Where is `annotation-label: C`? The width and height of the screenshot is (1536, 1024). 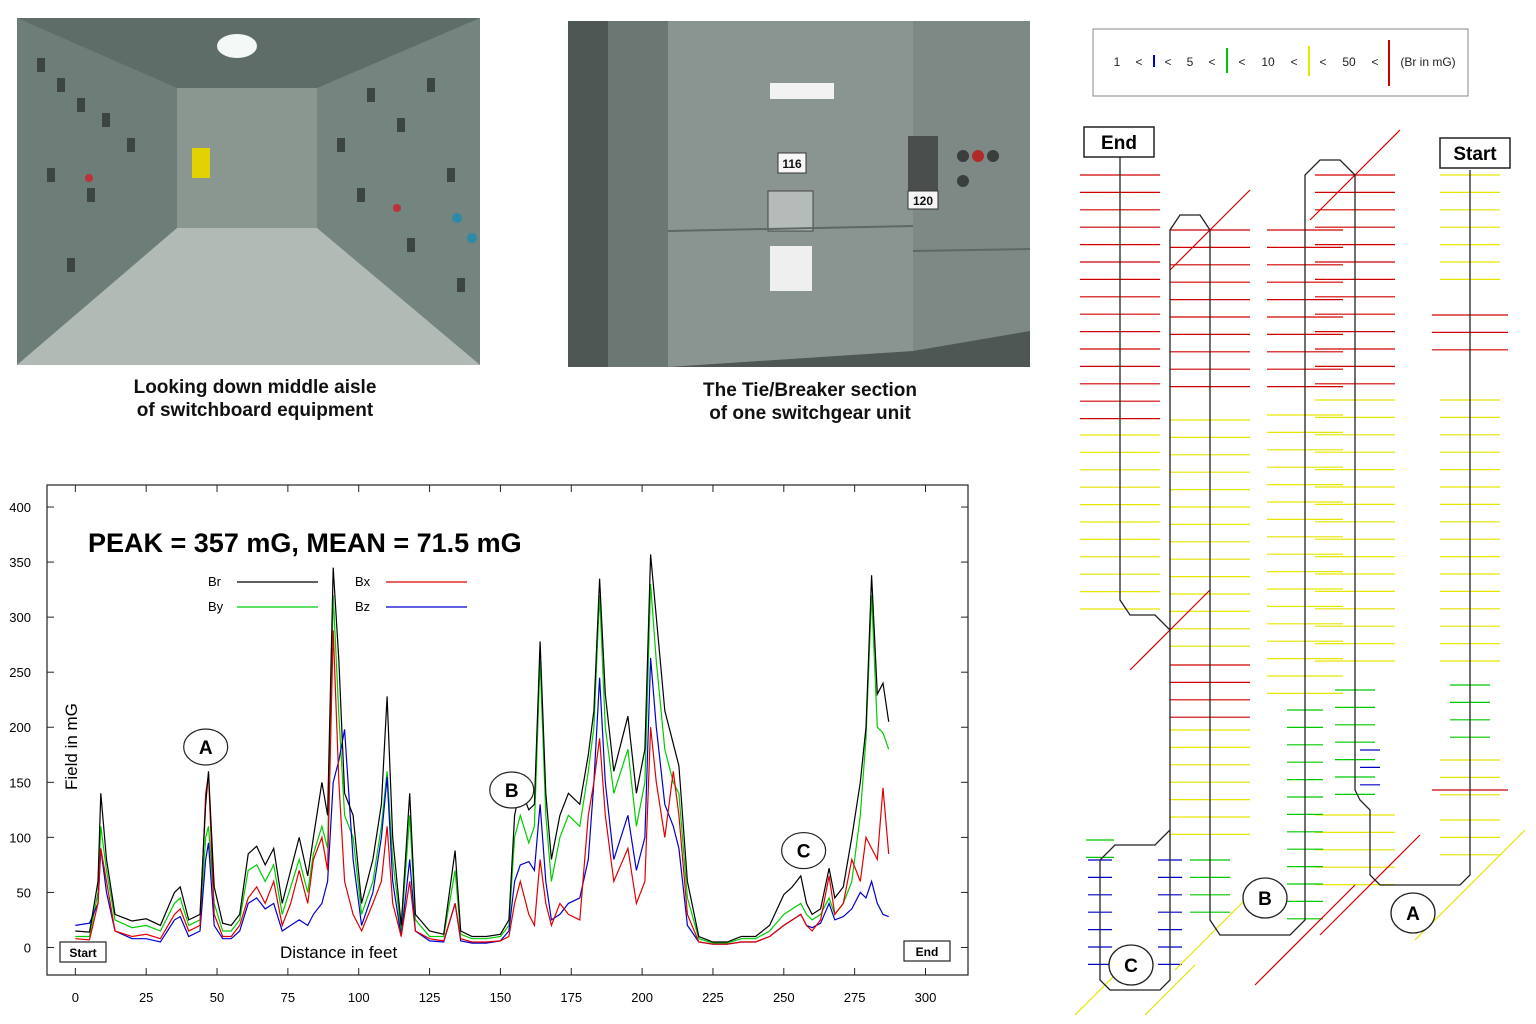 annotation-label: C is located at coordinates (804, 852).